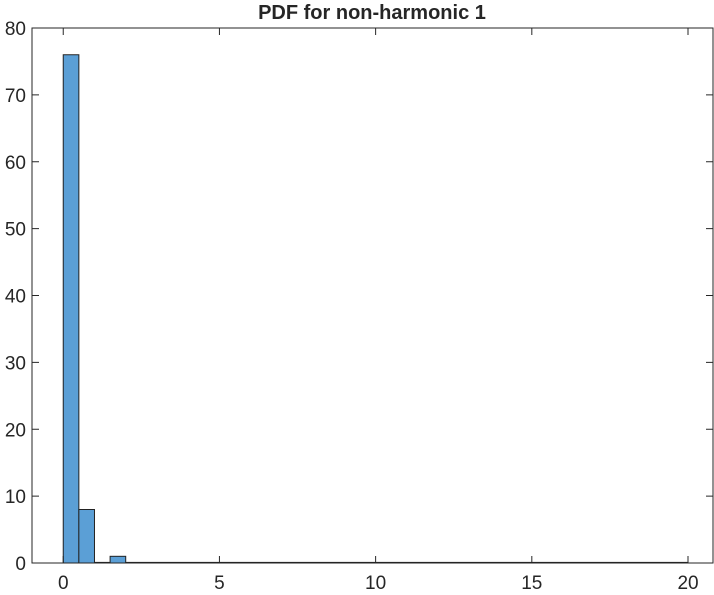 The width and height of the screenshot is (714, 595). Describe the element at coordinates (375, 583) in the screenshot. I see `x-tick-label-10: 10` at that location.